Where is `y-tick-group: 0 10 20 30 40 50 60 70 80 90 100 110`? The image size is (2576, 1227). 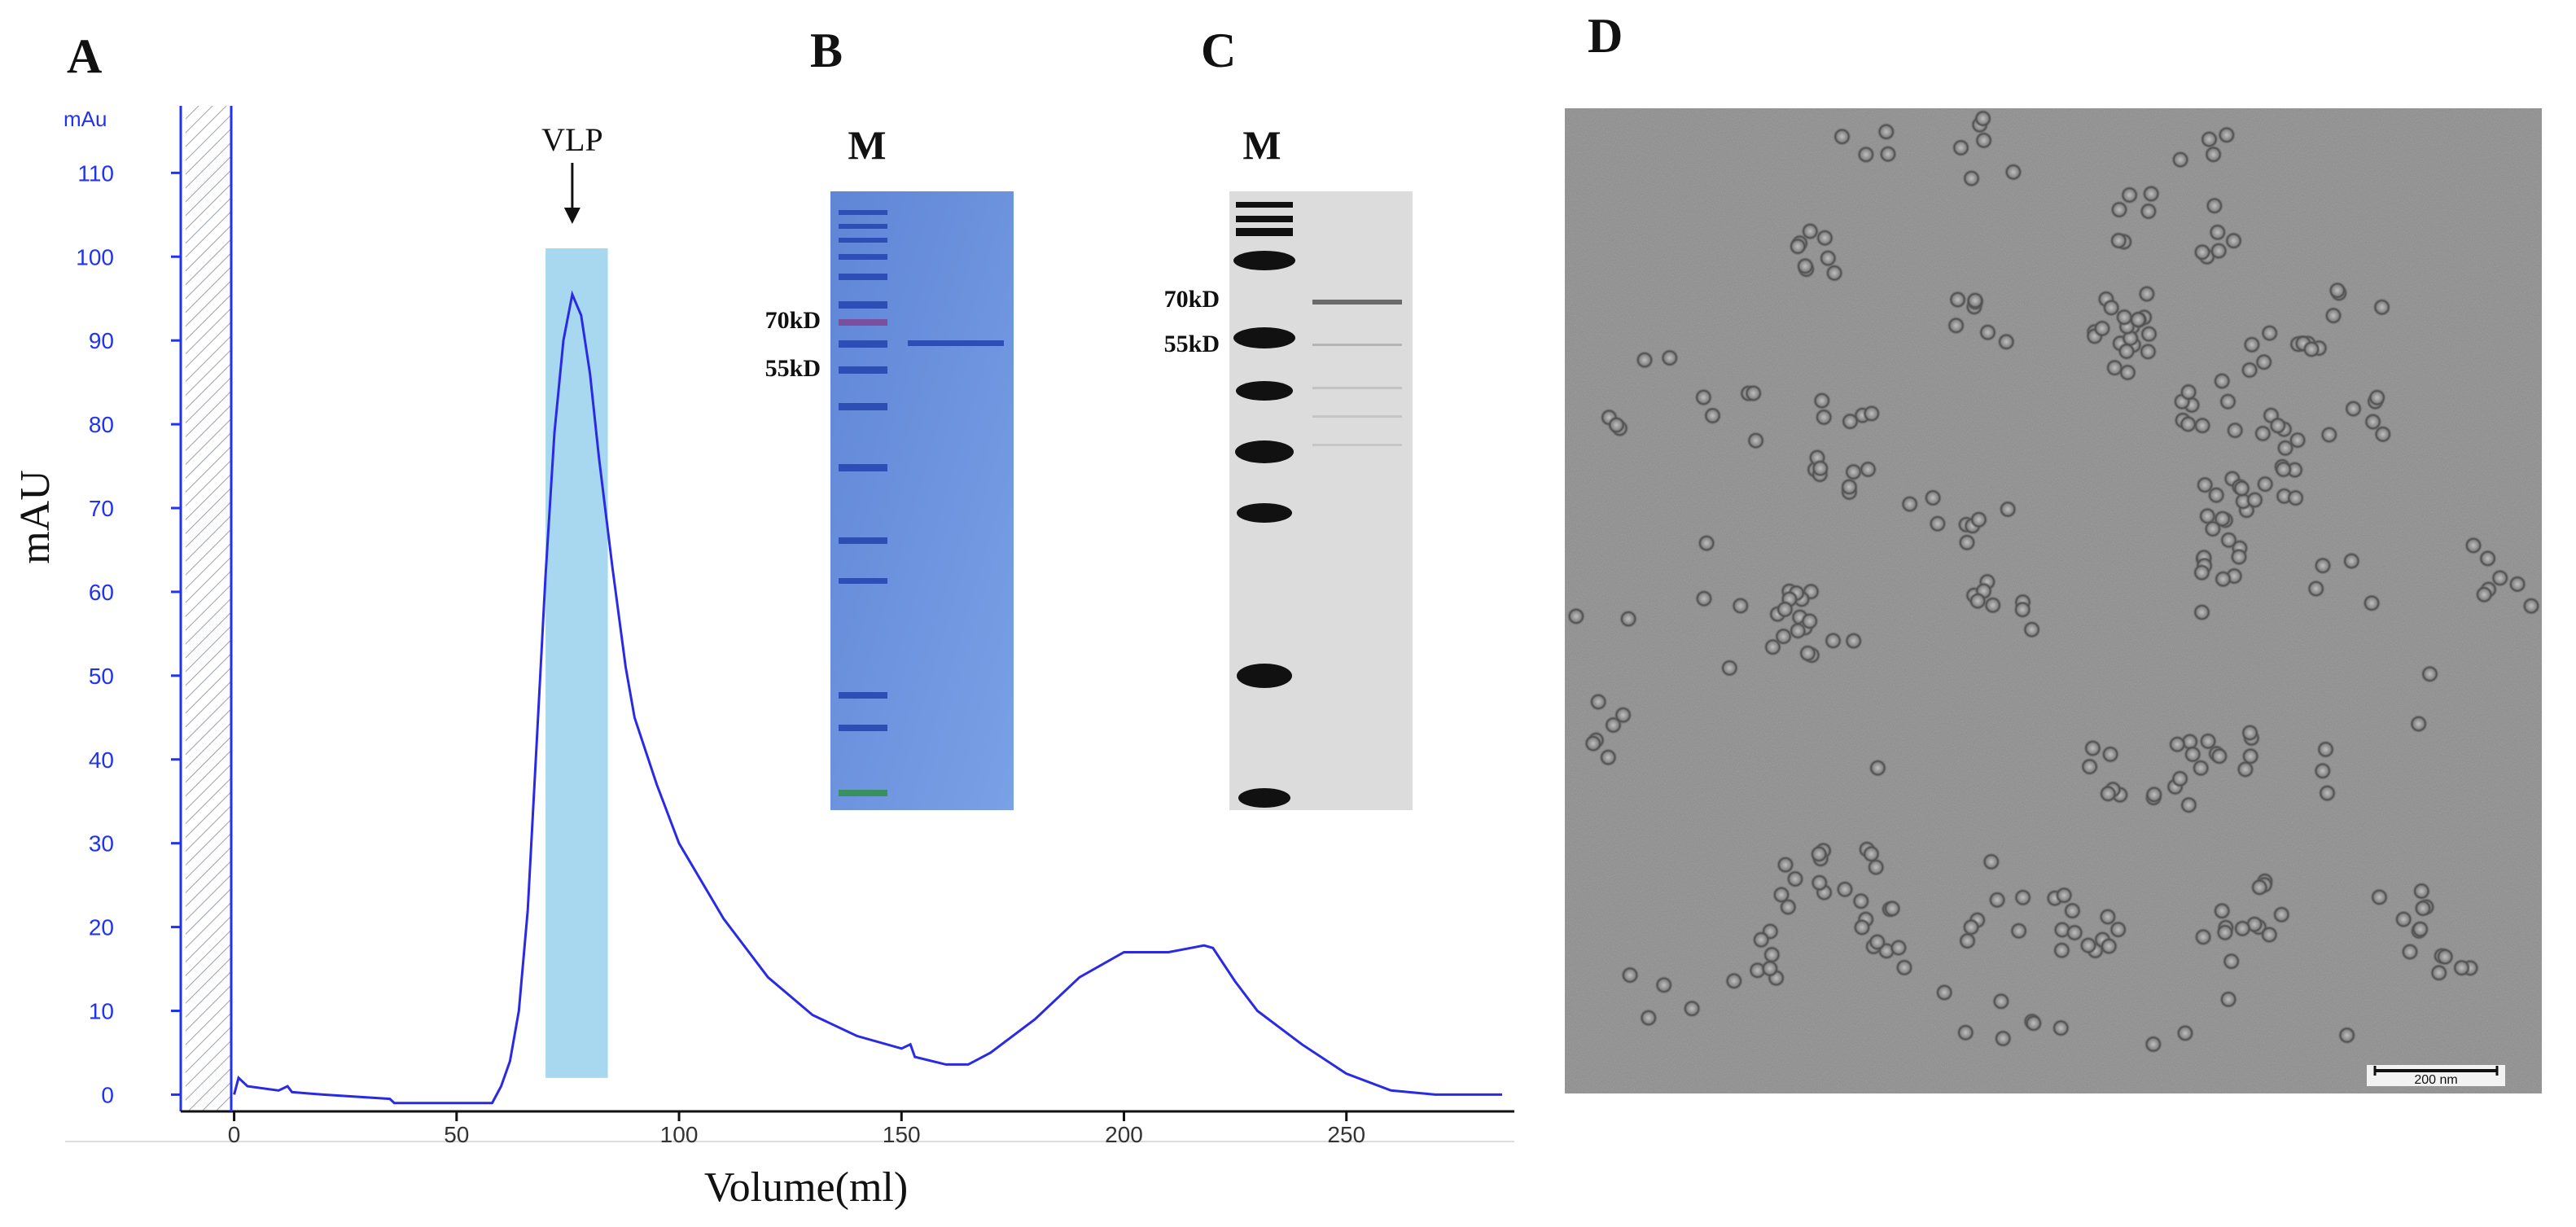
y-tick-group: 0 10 20 30 40 50 60 70 80 90 100 110 is located at coordinates (128, 633).